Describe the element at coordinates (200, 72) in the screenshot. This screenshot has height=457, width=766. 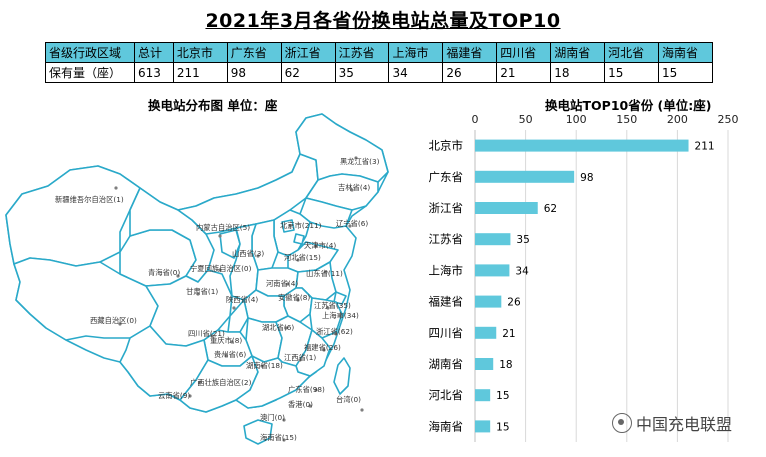
I see `table-cell: 211` at that location.